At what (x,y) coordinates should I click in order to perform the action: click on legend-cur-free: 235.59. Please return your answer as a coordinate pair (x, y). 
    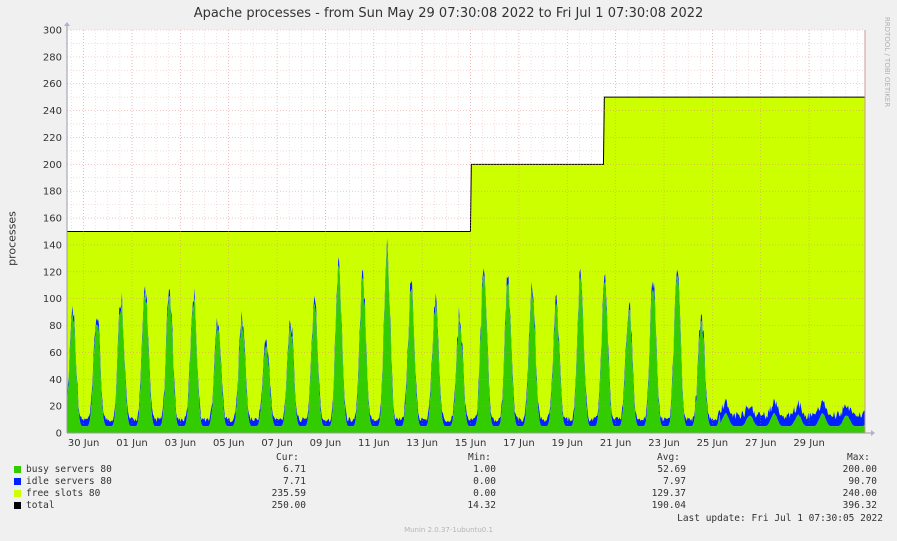
    Looking at the image, I should click on (288, 493).